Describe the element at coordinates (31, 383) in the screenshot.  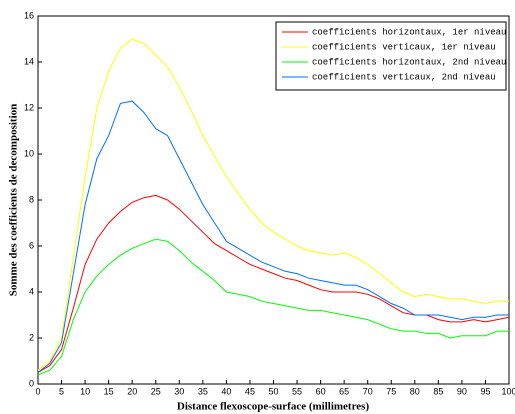
I see `y-tick-label: 0` at that location.